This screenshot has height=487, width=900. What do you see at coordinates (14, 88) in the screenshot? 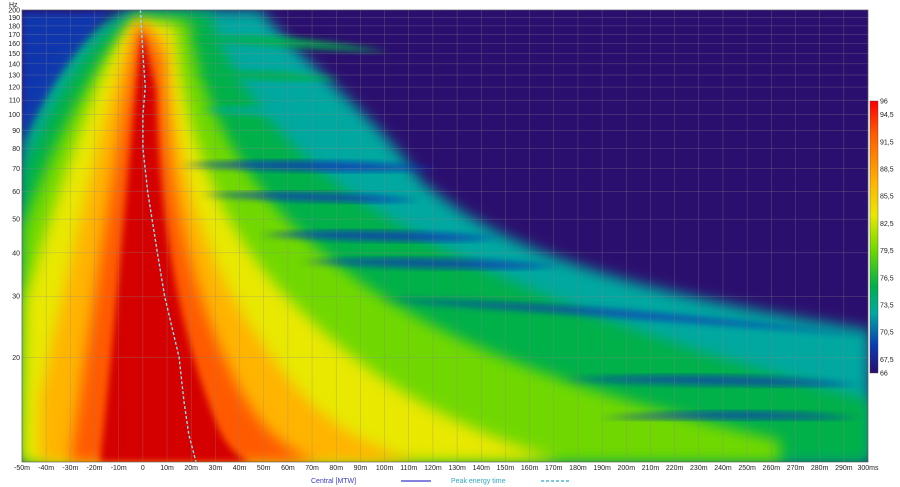
I see `y-tick-label: 120` at bounding box center [14, 88].